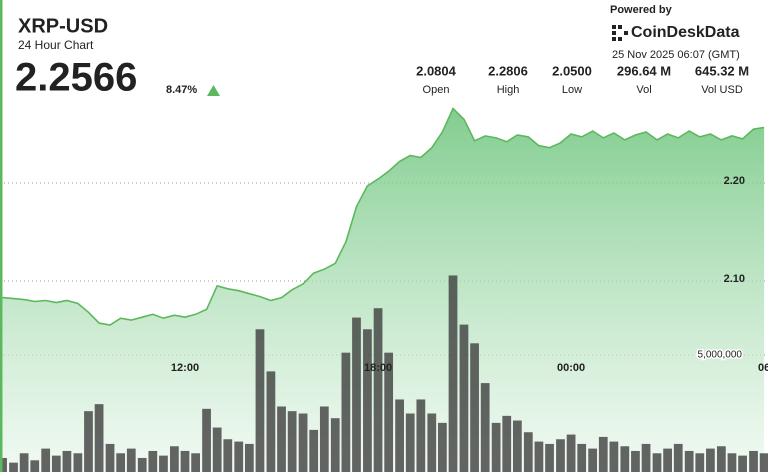  What do you see at coordinates (734, 181) in the screenshot?
I see `y-tick-label: 2.20` at bounding box center [734, 181].